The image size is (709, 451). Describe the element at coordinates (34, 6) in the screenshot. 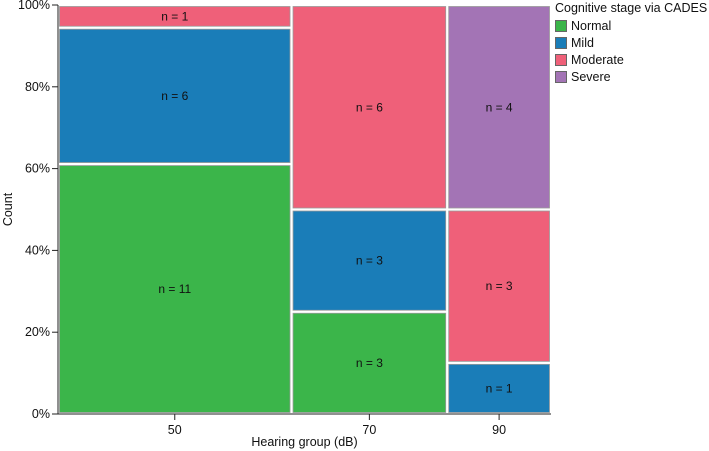

I see `y-tick-label-5: 100%` at that location.